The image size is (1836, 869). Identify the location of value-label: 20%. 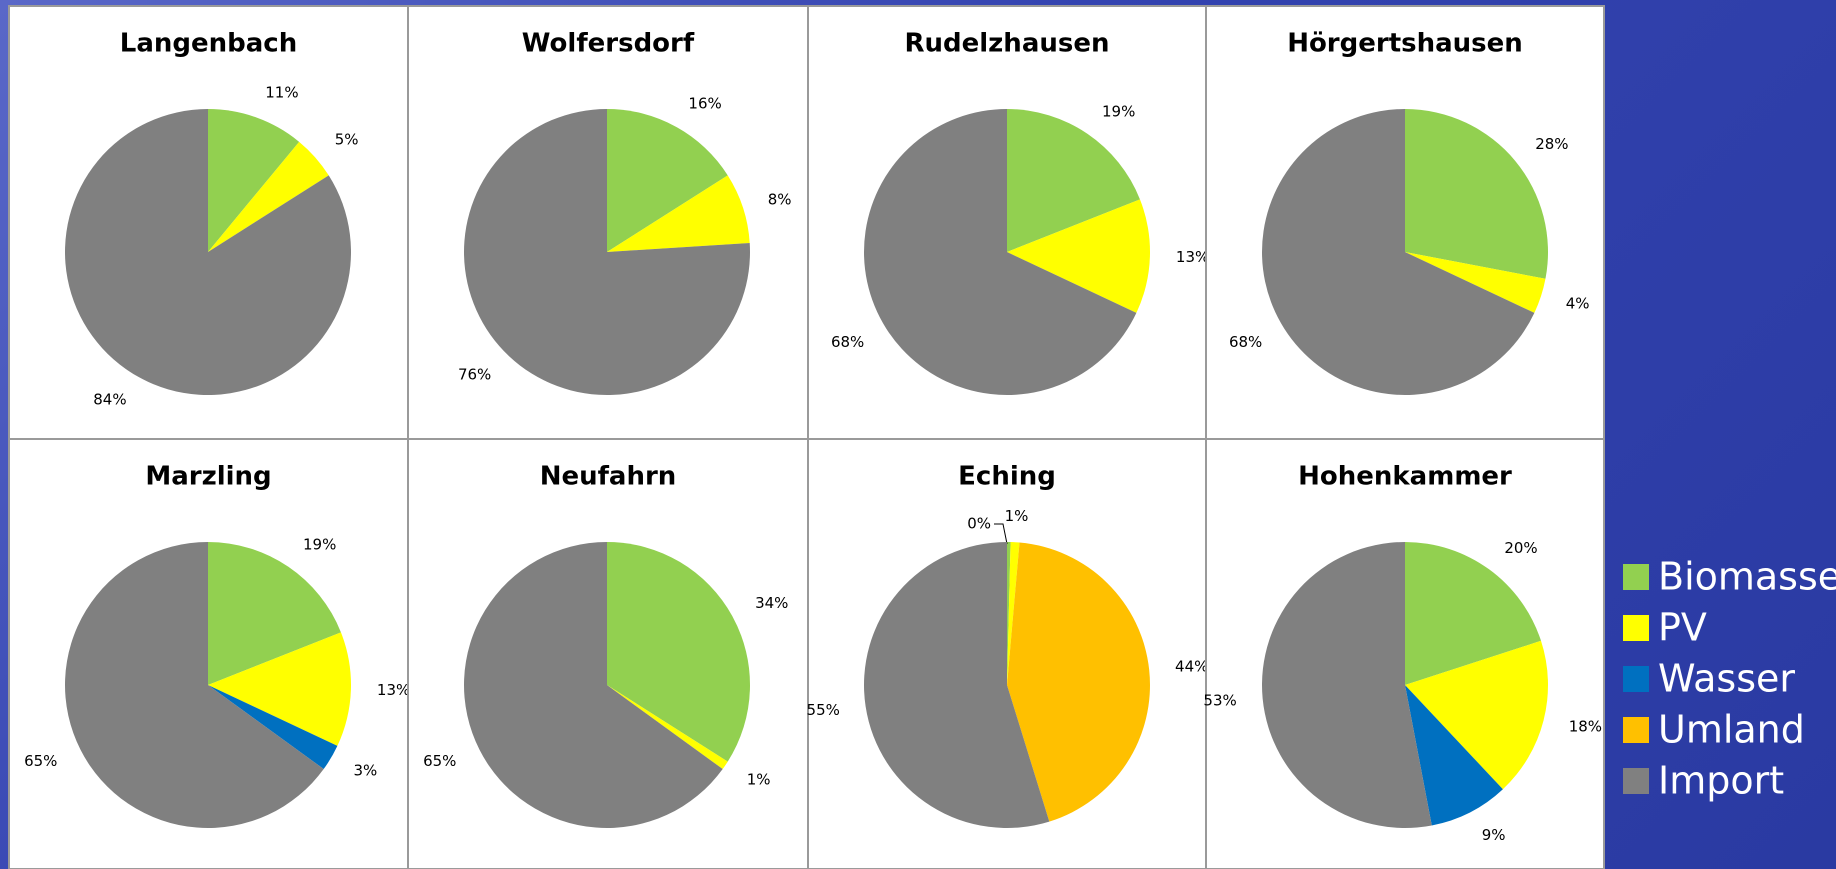
(1520, 548).